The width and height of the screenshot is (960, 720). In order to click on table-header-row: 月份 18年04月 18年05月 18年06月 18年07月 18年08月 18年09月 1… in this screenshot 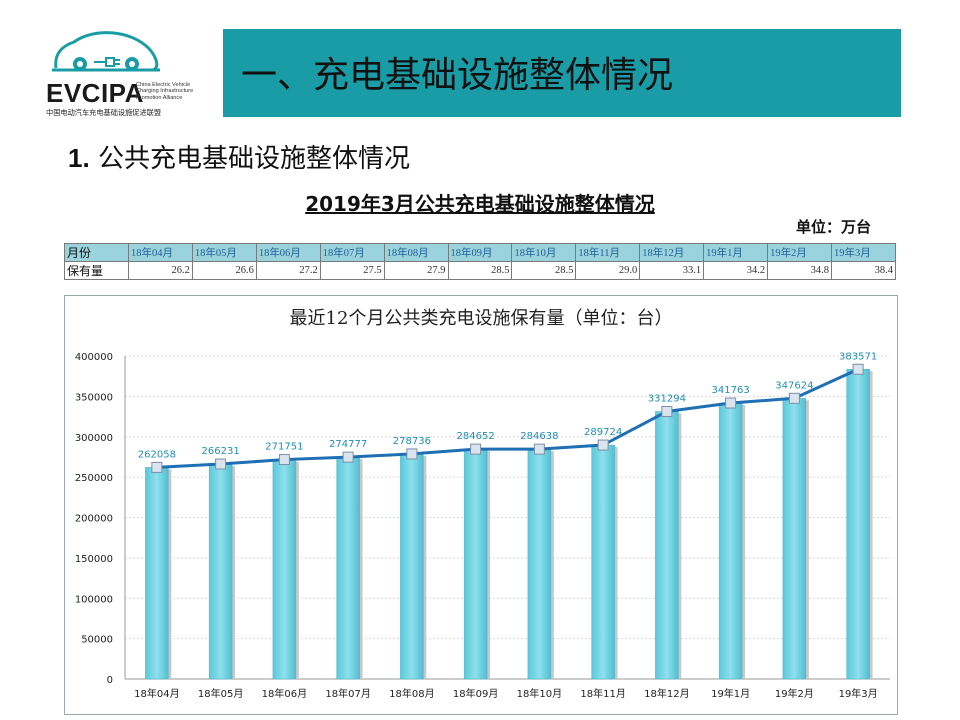, I will do `click(480, 252)`.